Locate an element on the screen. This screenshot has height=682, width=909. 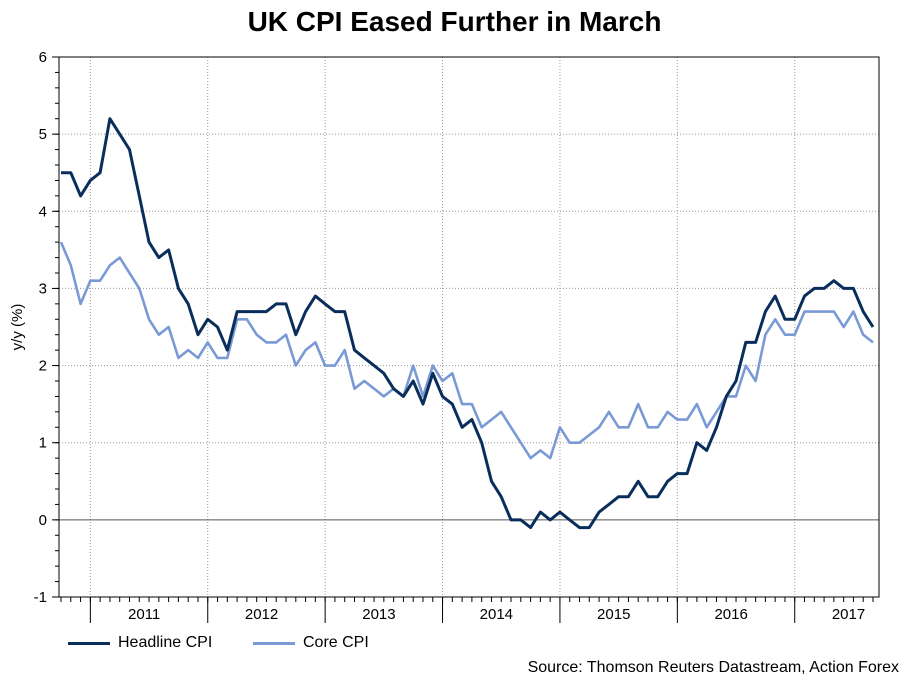
x-tick-label: 2011 is located at coordinates (144, 614).